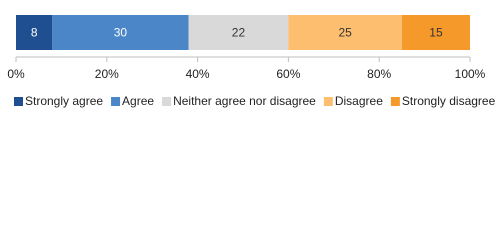 The height and width of the screenshot is (240, 500). I want to click on x-tick-label: 0%, so click(16, 74).